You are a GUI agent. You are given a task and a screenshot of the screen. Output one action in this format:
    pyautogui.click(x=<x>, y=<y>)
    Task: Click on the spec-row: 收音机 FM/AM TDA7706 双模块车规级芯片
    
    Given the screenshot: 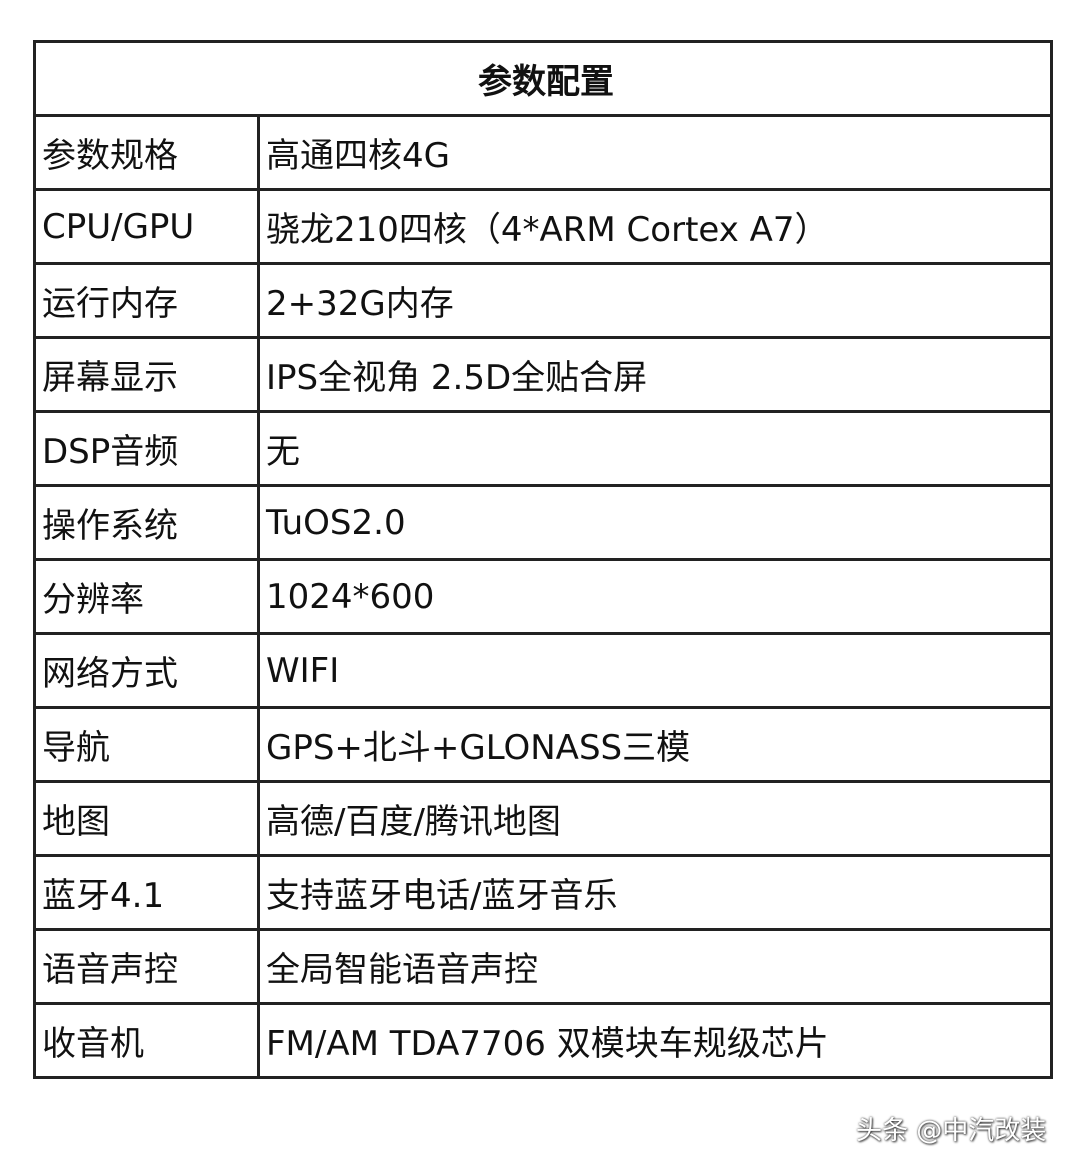 What is the action you would take?
    pyautogui.click(x=543, y=1040)
    